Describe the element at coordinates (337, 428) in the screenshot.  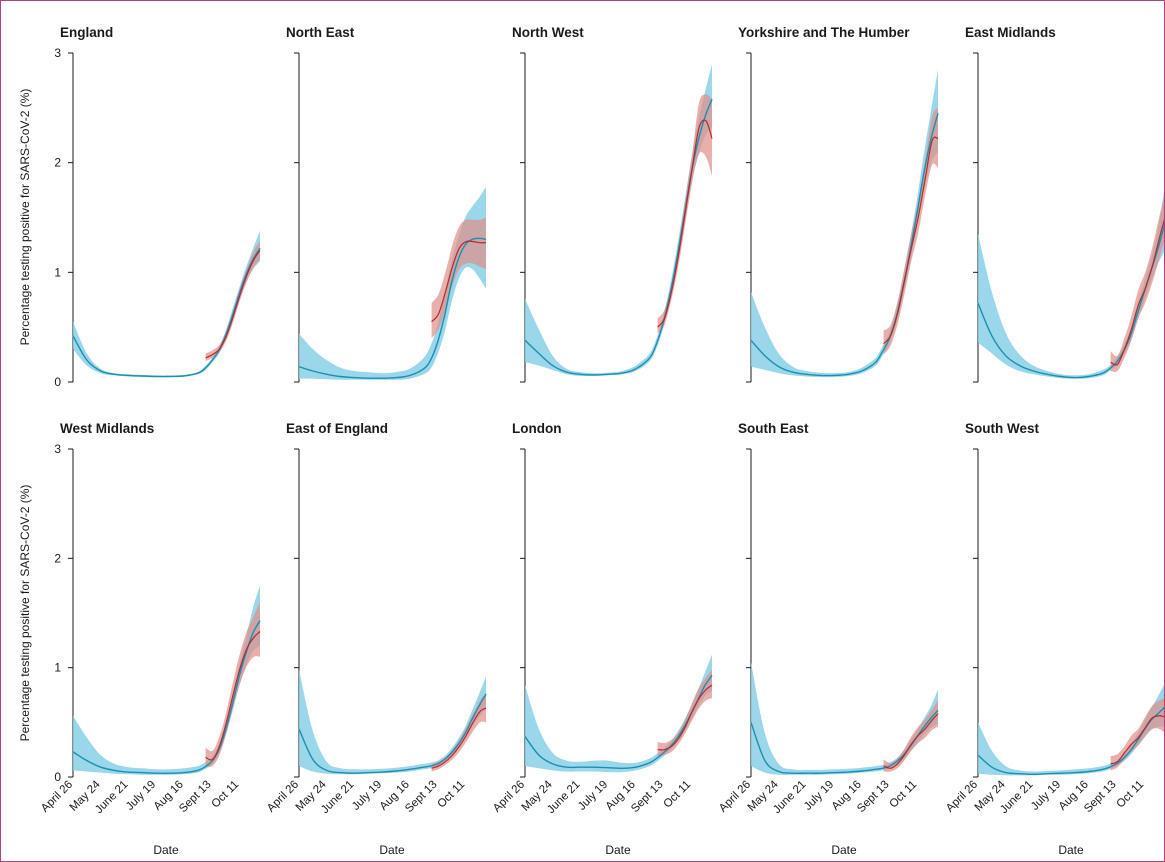
I see `panel-title: East of England` at that location.